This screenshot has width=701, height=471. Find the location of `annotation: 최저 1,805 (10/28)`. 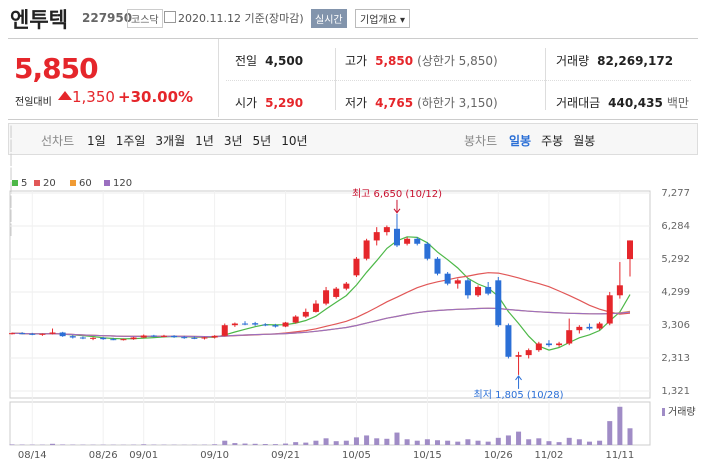

annotation: 최저 1,805 (10/28) is located at coordinates (519, 395).